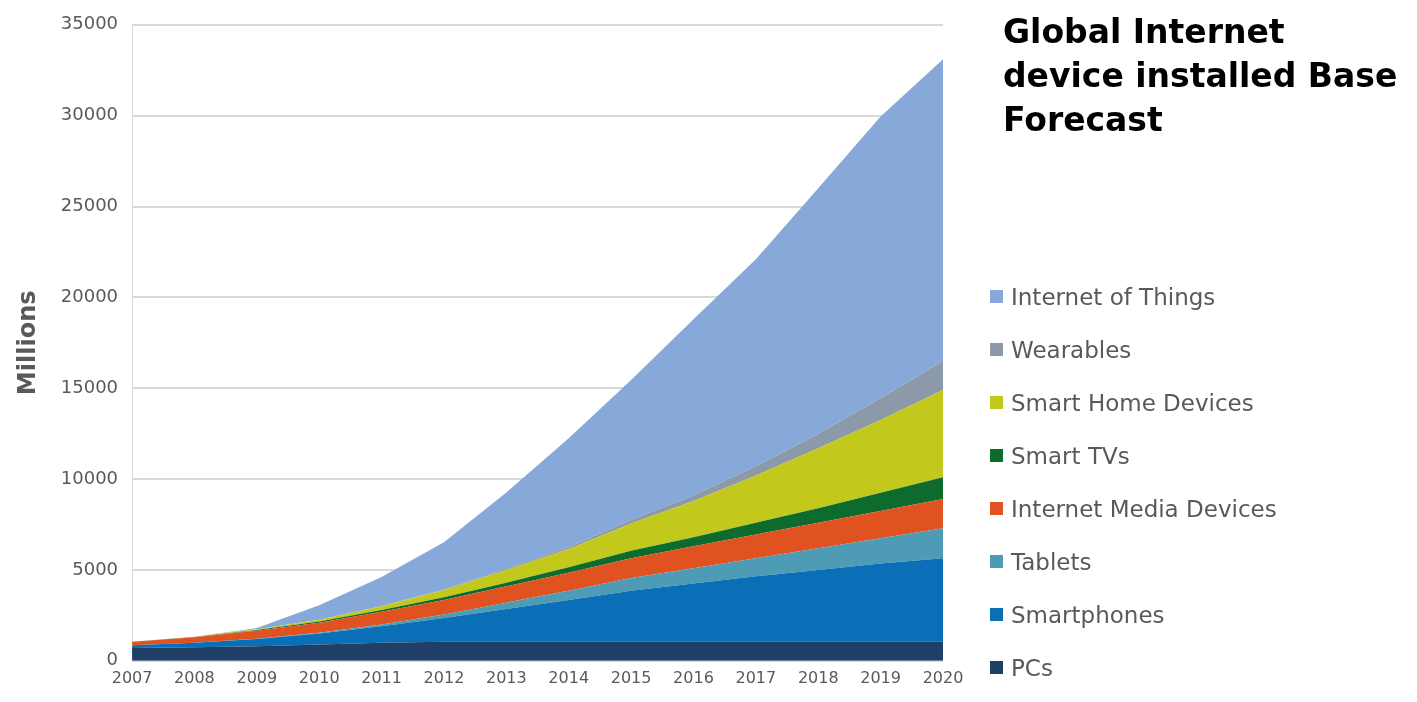  Describe the element at coordinates (257, 677) in the screenshot. I see `x-tick-label: 2009` at that location.